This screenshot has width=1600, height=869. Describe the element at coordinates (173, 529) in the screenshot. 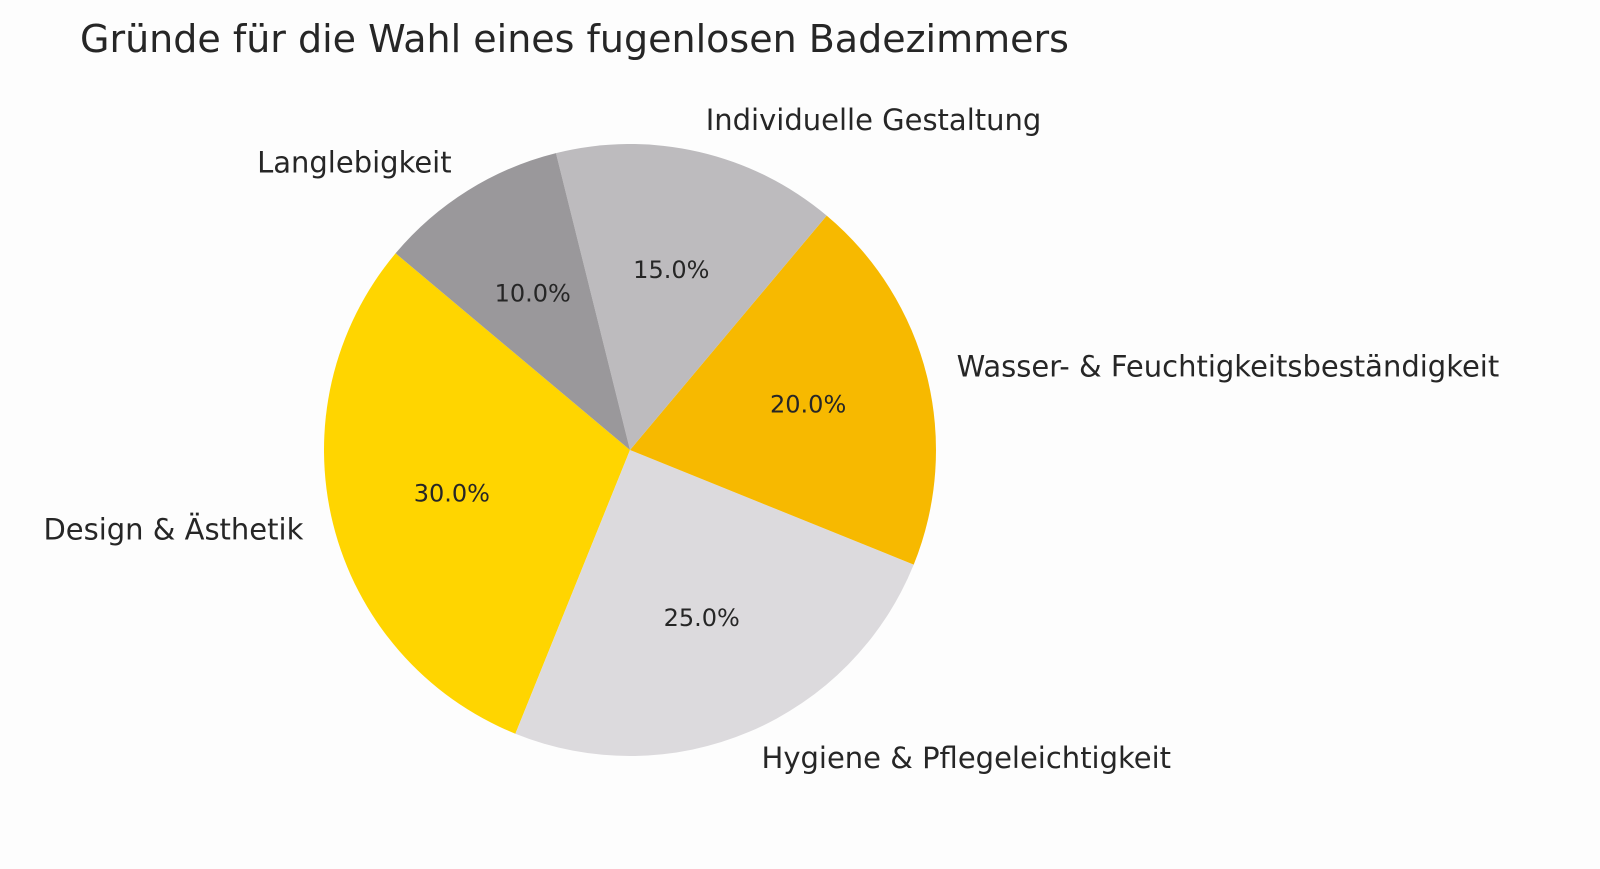

I see `slice-label: Design & Ästhetik` at that location.